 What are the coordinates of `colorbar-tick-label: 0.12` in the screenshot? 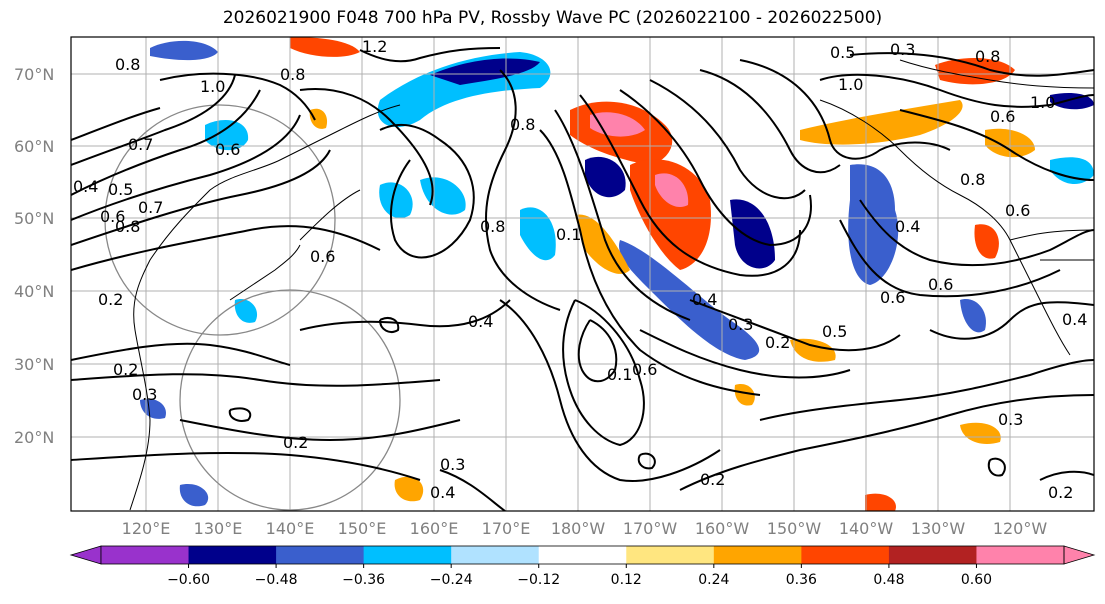 It's located at (626, 580).